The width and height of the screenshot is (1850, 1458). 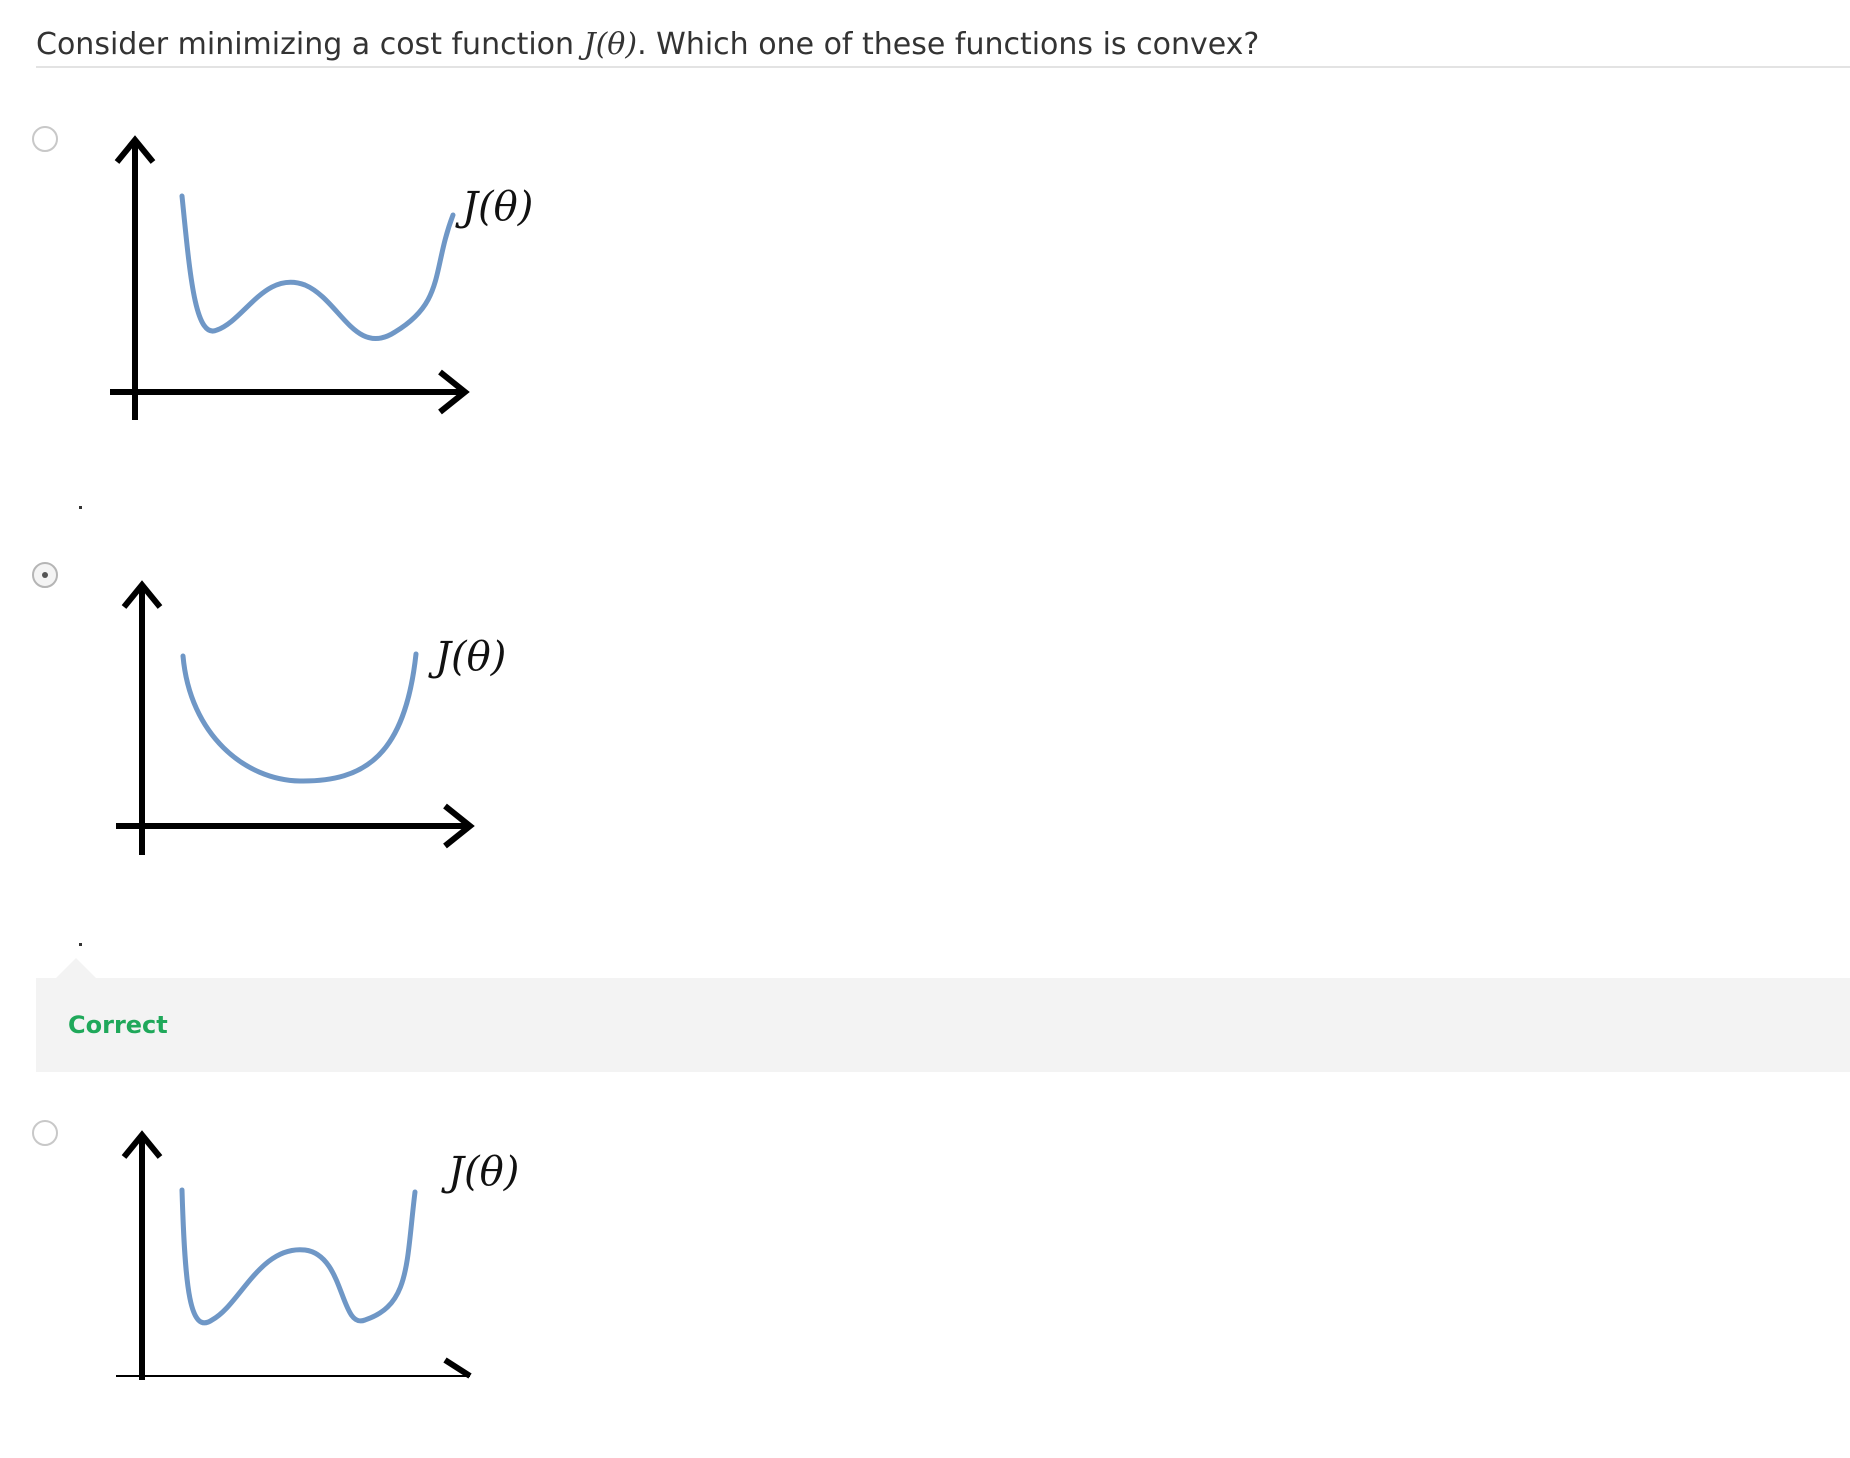 I want to click on option-1-curve, so click(x=317, y=267).